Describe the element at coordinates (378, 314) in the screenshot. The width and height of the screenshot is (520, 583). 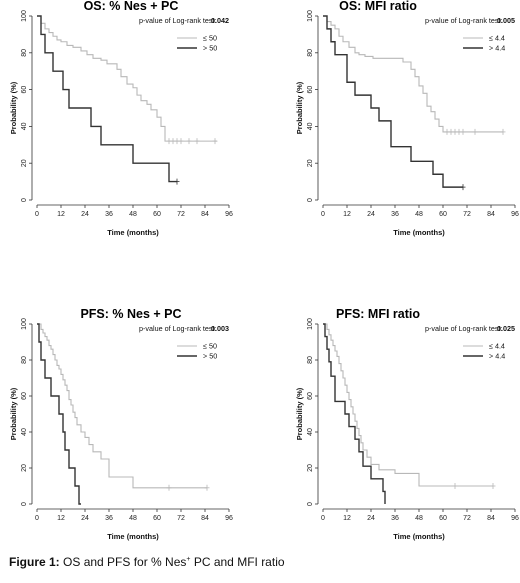
I see `chart-title: PFS: MFI ratio` at that location.